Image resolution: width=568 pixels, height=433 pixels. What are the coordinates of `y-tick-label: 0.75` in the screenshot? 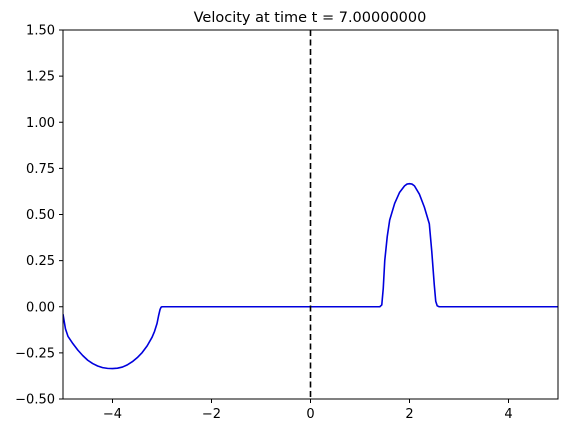 It's located at (40, 169).